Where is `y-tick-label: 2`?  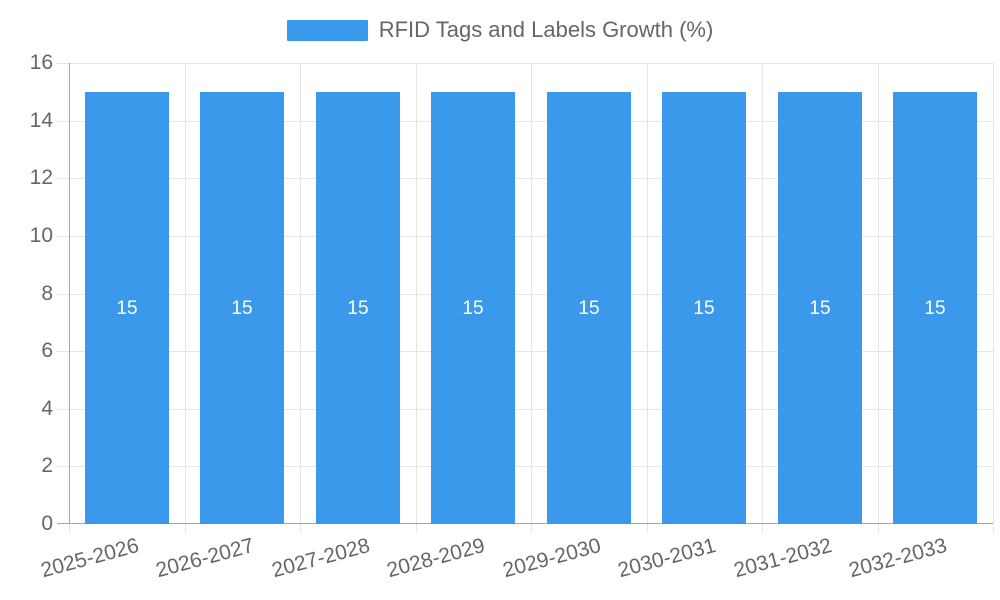 y-tick-label: 2 is located at coordinates (47, 465).